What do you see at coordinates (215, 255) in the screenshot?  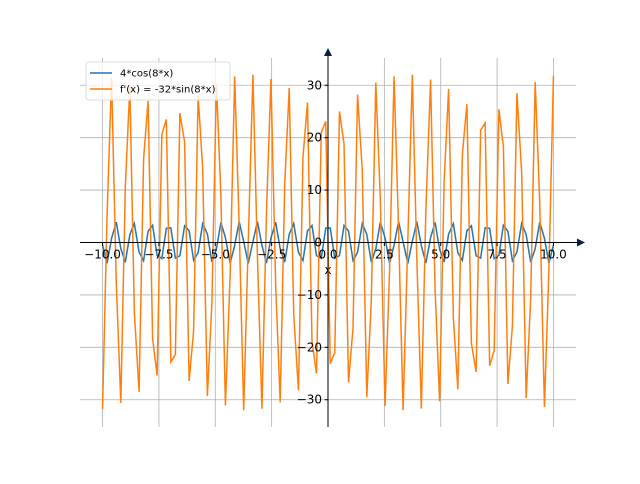 I see `x-tick-label: −5.0` at bounding box center [215, 255].